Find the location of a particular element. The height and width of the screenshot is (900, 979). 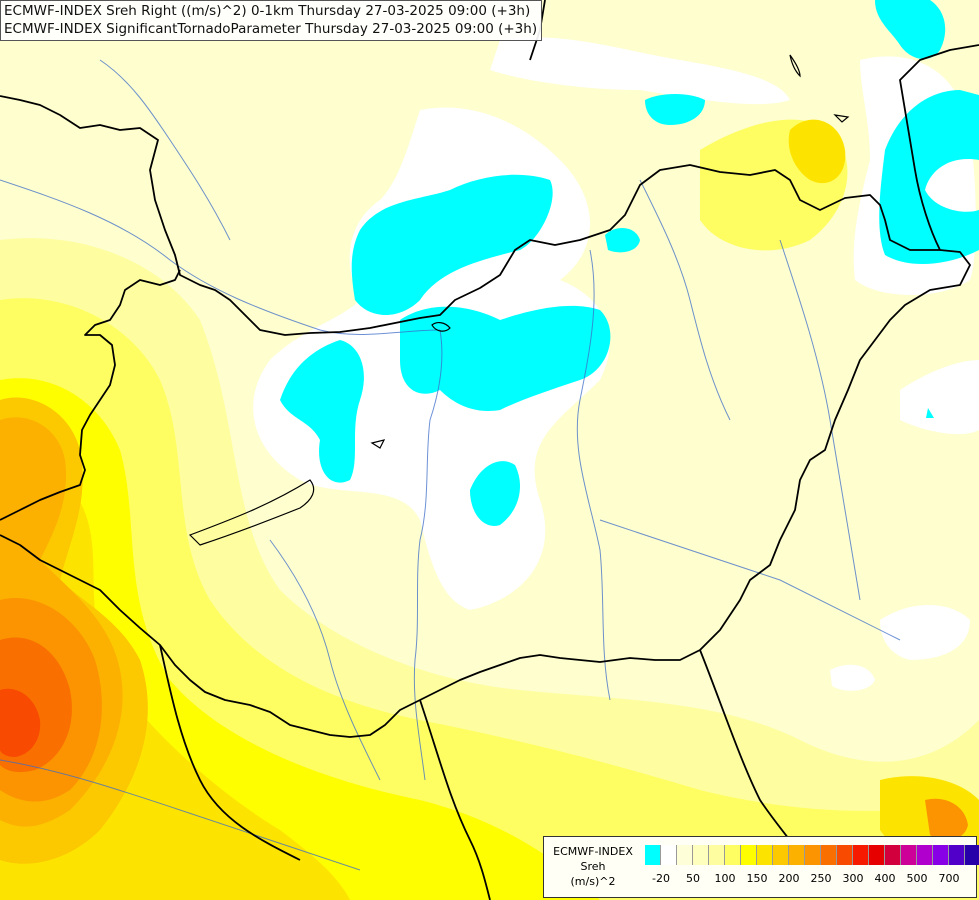

legend-tick-label: 400 is located at coordinates (885, 878).